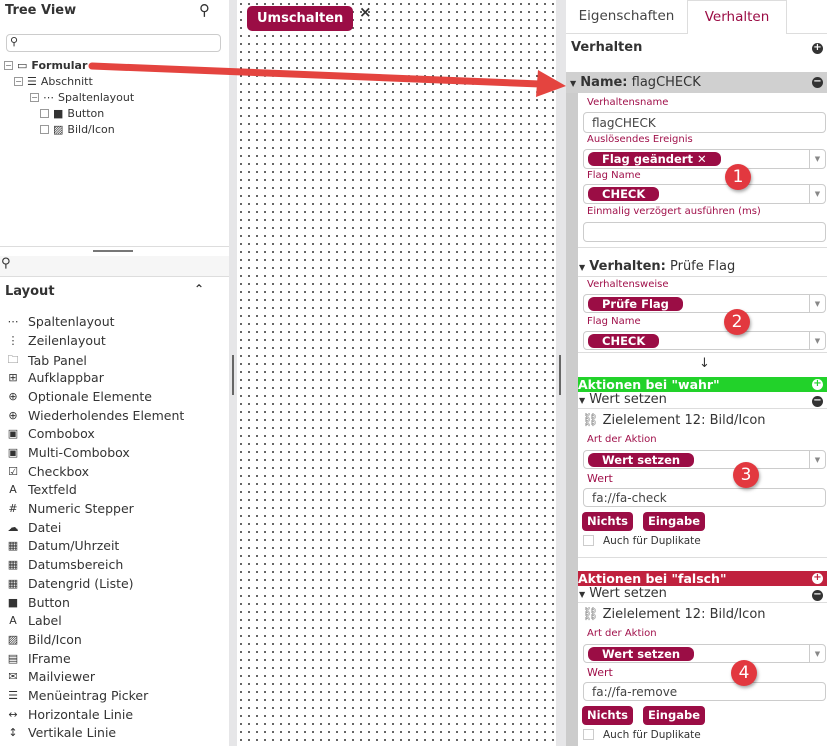  I want to click on splitter-left, so click(233, 373).